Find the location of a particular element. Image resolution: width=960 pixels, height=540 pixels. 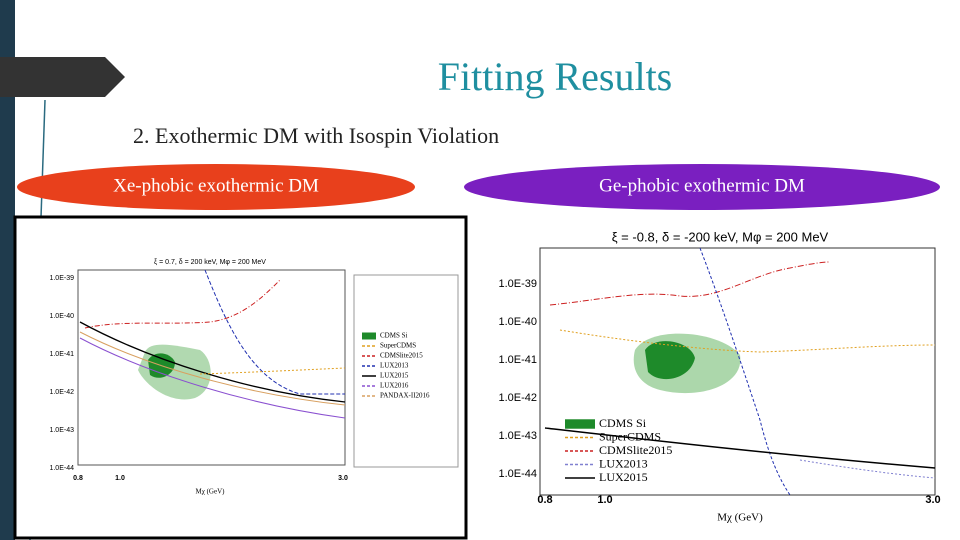

side-stripe is located at coordinates (7, 270).